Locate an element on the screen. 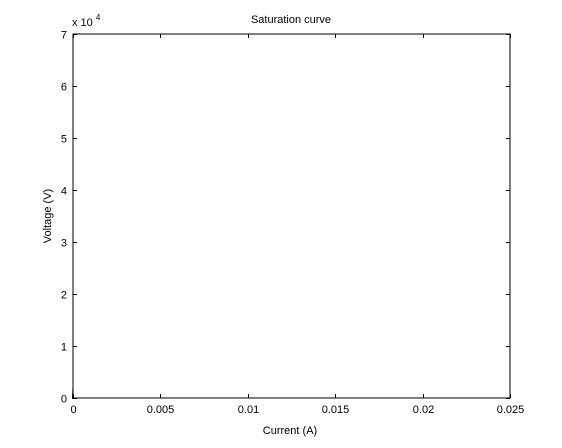 The image size is (562, 448). y-tick-label: 2 is located at coordinates (64, 296).